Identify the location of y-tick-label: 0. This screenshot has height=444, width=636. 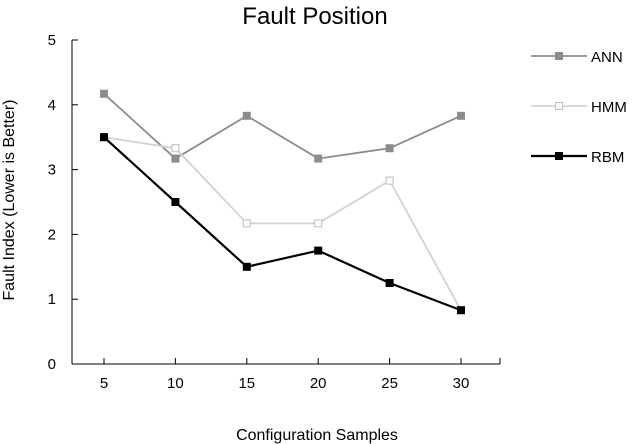
(52, 364).